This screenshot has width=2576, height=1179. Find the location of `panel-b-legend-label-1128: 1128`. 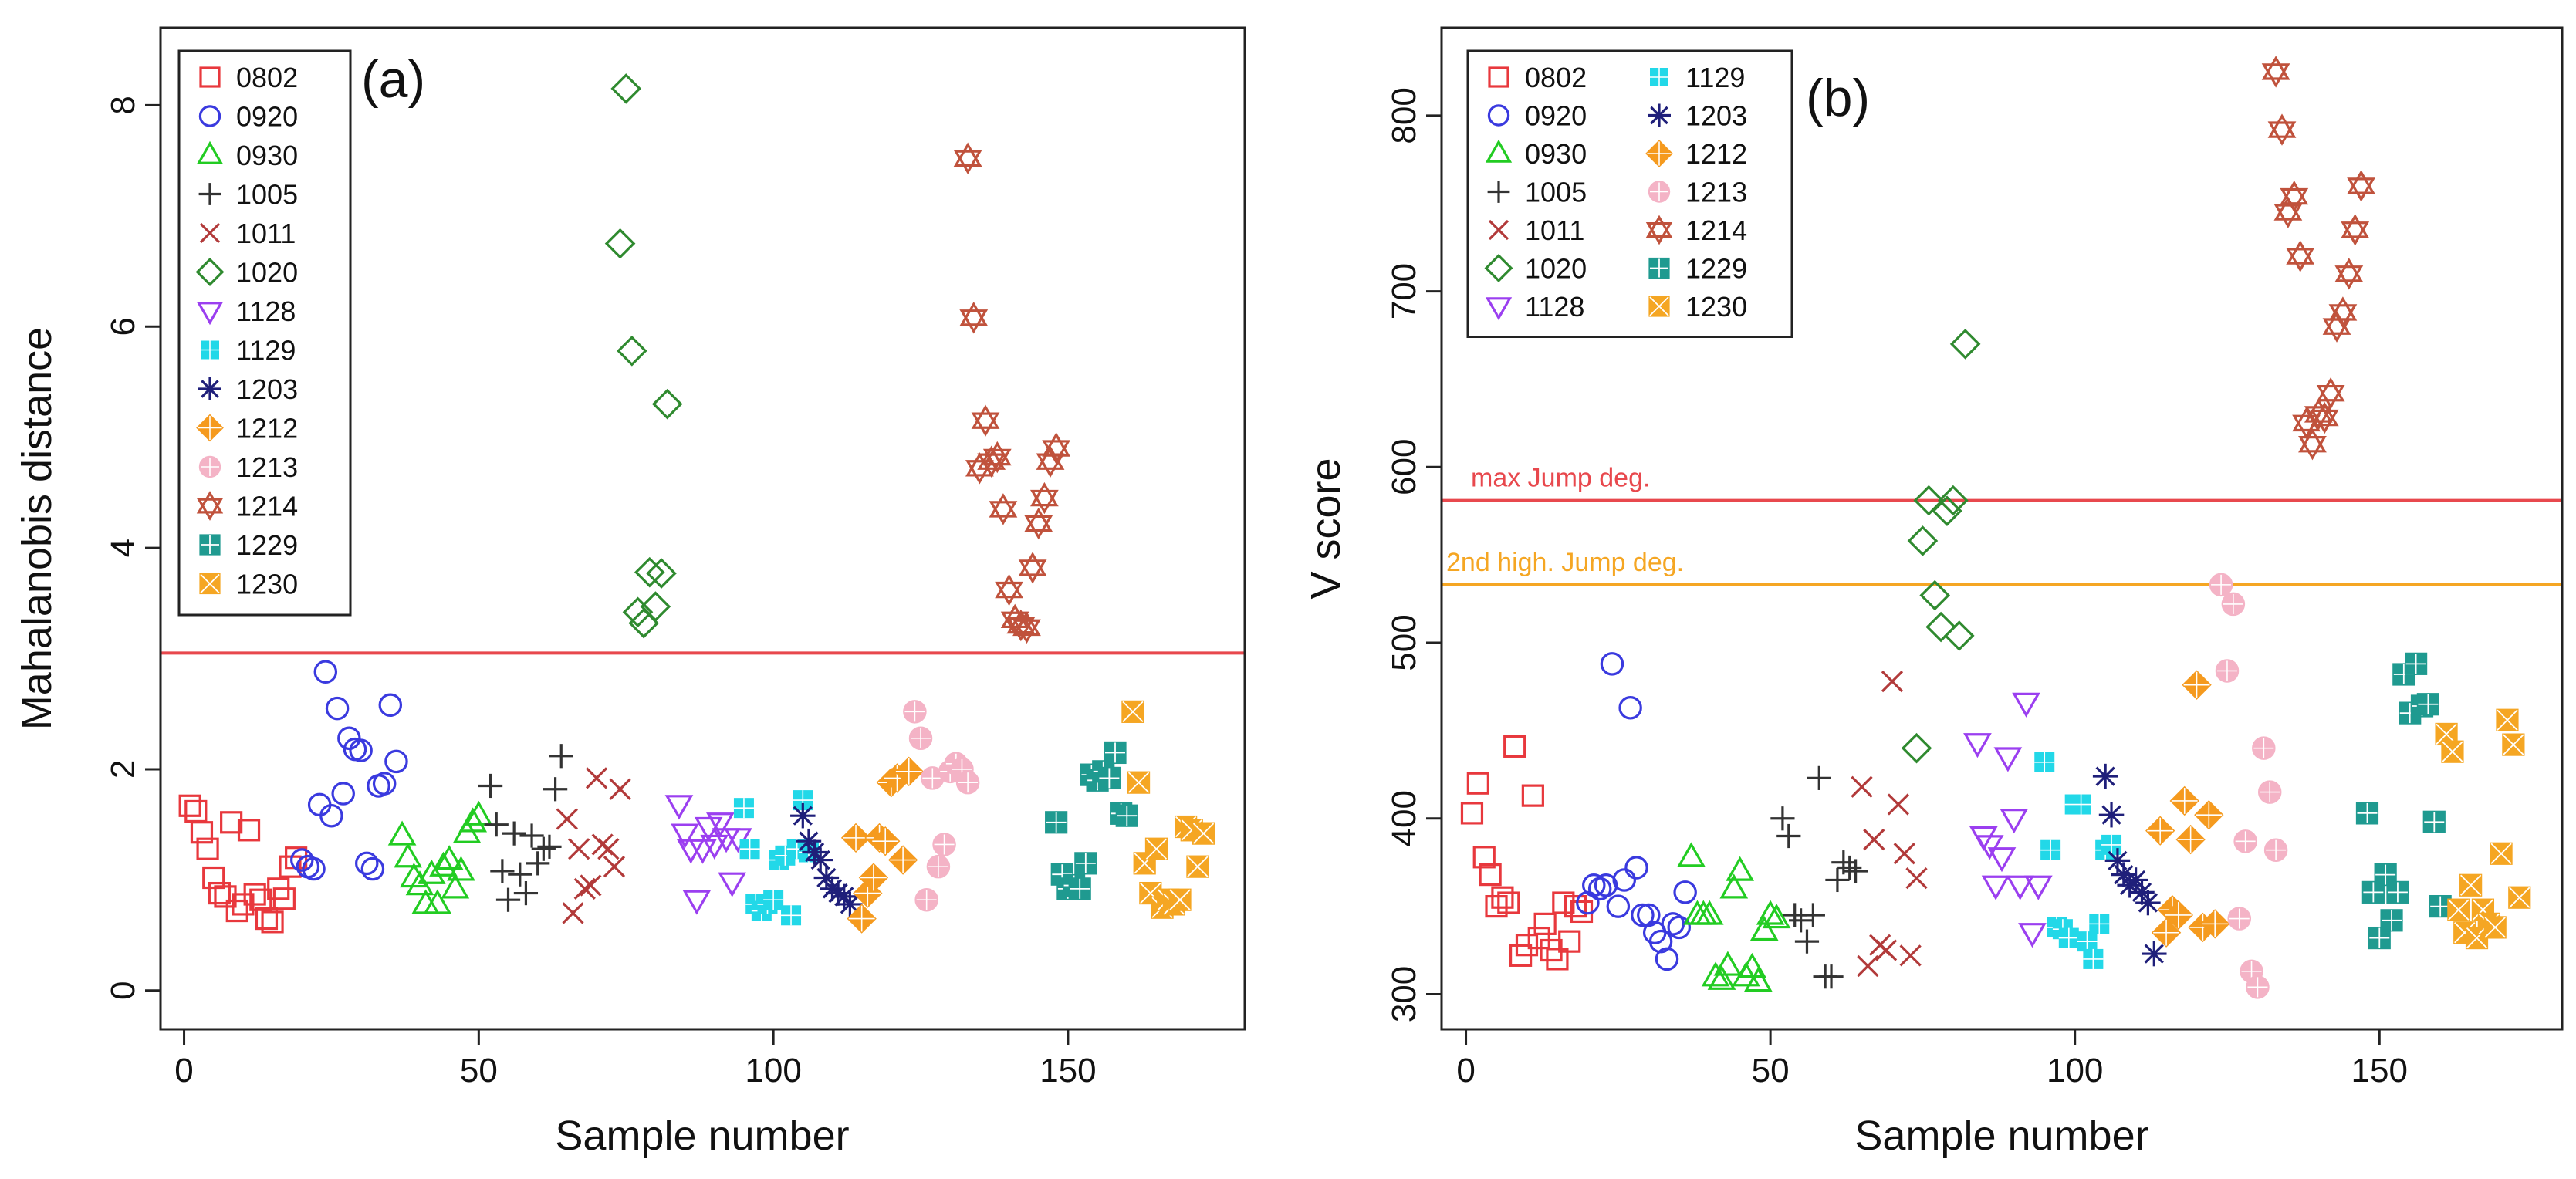

panel-b-legend-label-1128: 1128 is located at coordinates (1554, 307).